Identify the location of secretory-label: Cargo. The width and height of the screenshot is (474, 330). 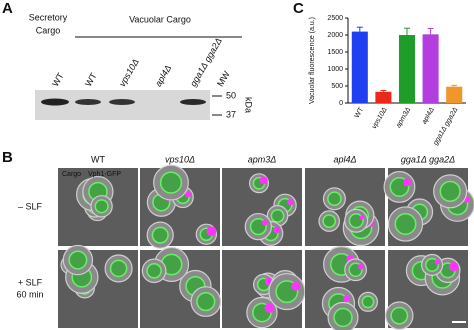
(48, 30).